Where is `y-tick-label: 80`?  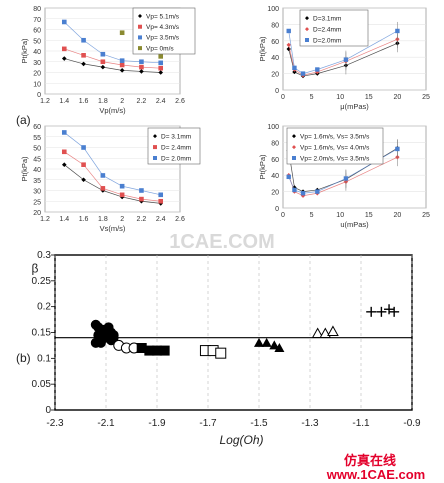
y-tick-label: 80 is located at coordinates (275, 25).